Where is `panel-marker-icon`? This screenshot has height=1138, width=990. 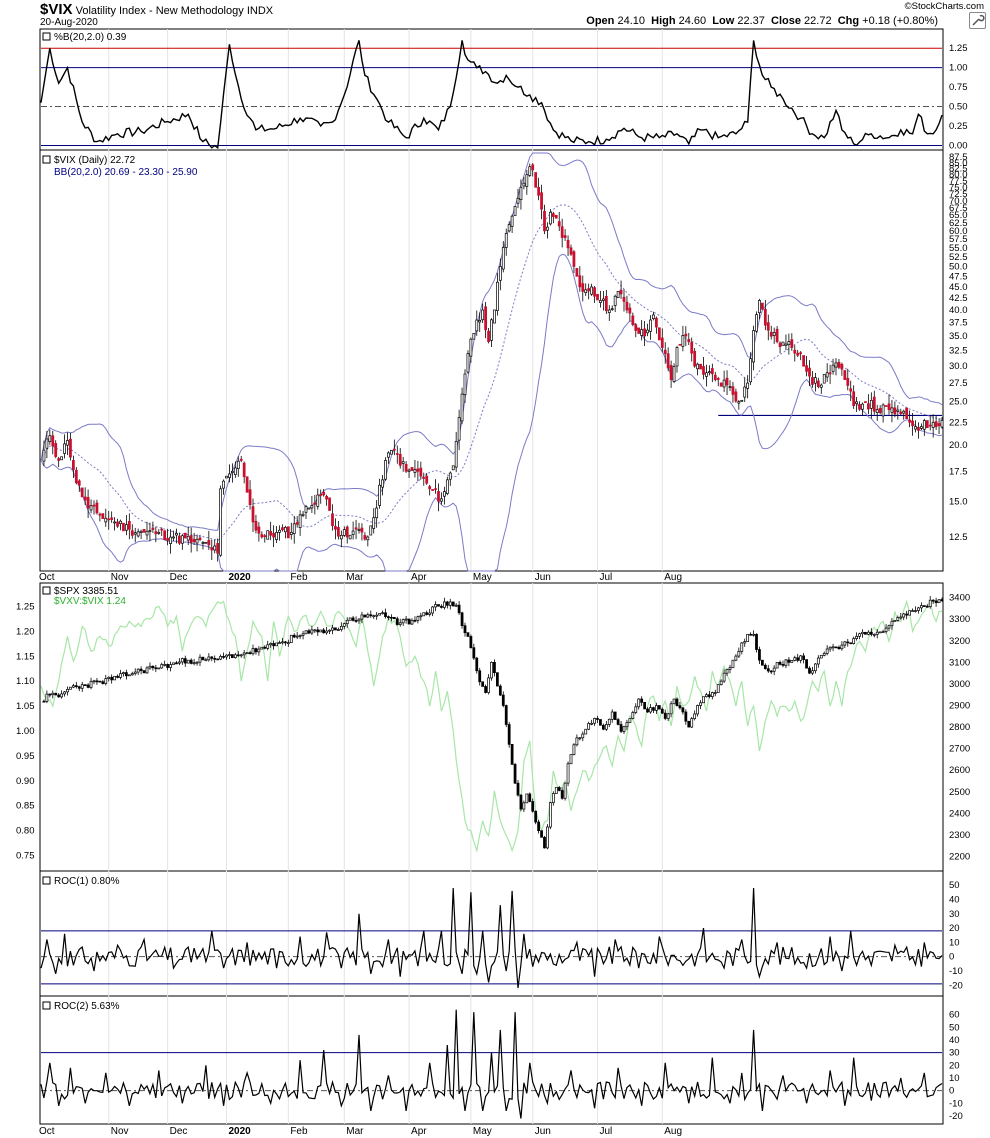
panel-marker-icon is located at coordinates (46, 1005).